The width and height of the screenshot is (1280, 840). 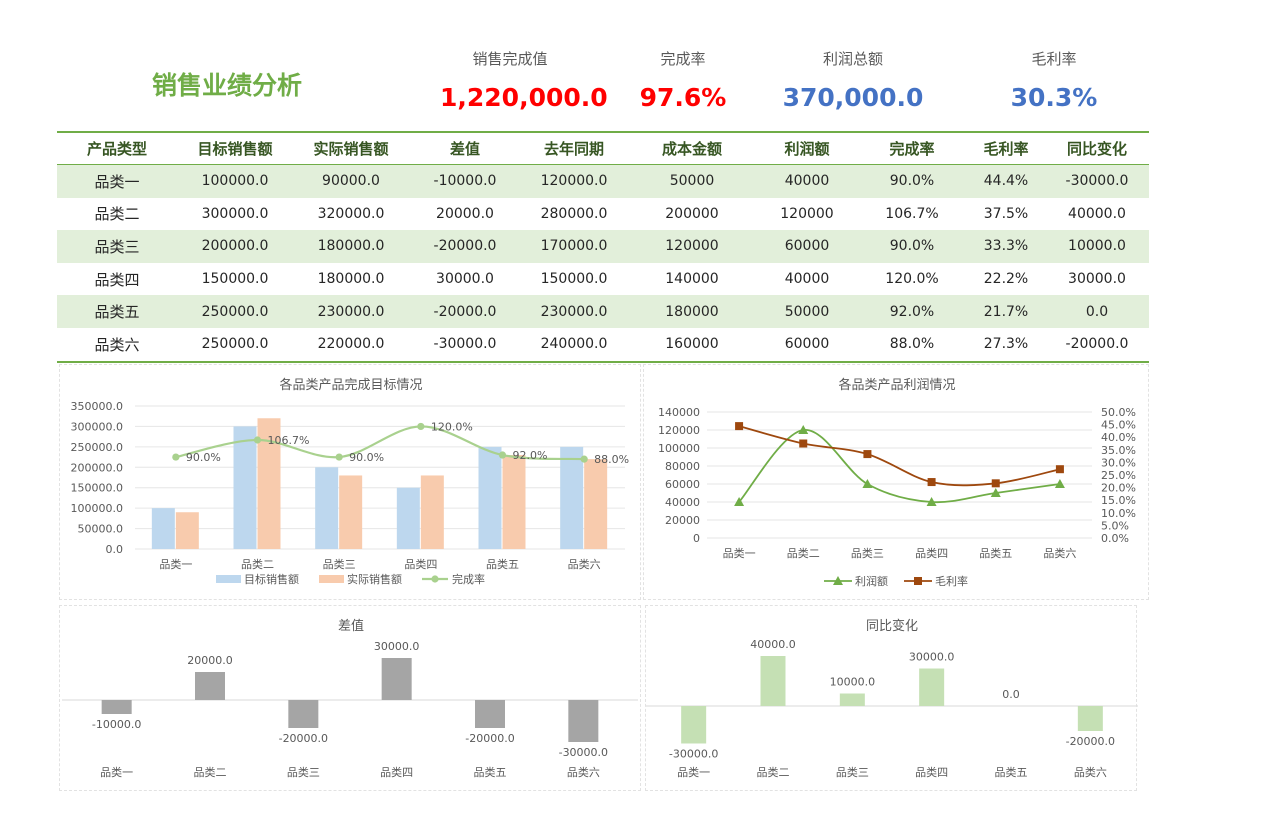 I want to click on chart-title: 差值, so click(x=351, y=626).